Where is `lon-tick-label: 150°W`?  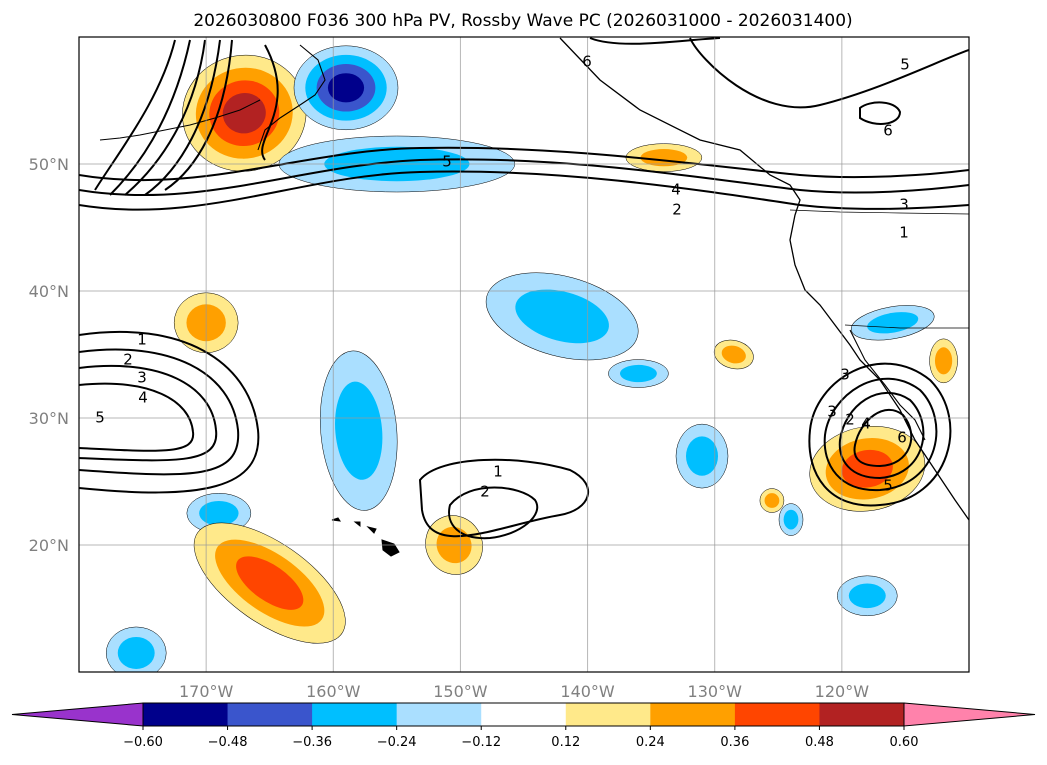 lon-tick-label: 150°W is located at coordinates (460, 691).